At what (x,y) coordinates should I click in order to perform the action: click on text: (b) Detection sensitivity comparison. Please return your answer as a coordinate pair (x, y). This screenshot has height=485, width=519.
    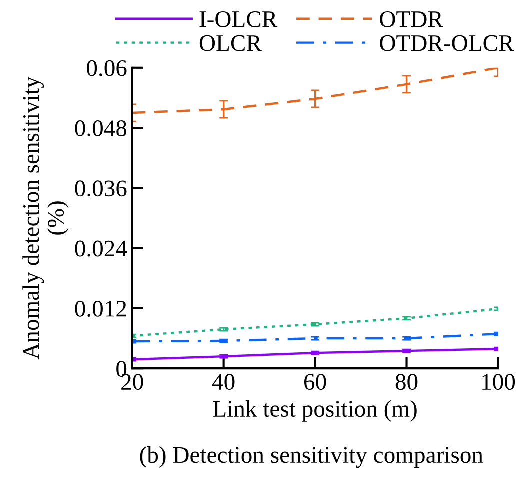
    Looking at the image, I should click on (312, 457).